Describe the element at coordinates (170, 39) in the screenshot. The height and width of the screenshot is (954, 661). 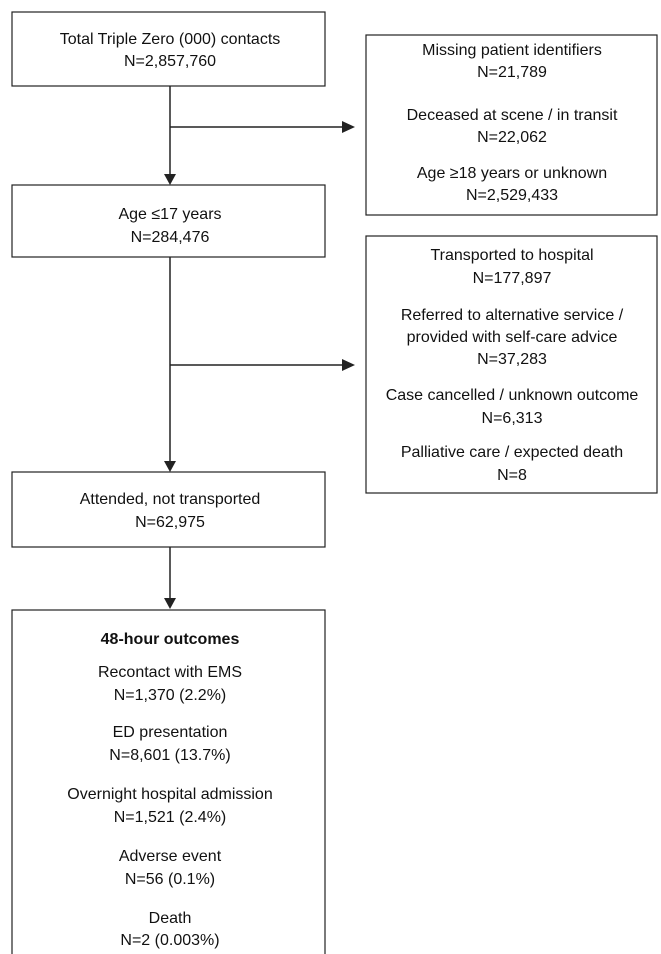
I see `box-label: Total Triple Zero (000) contacts` at that location.